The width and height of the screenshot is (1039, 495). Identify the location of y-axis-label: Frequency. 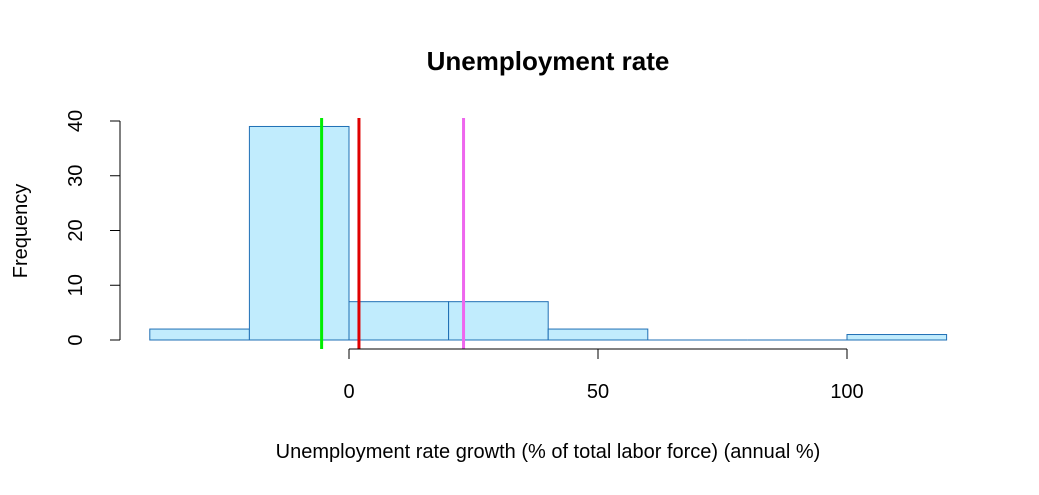
(21, 231).